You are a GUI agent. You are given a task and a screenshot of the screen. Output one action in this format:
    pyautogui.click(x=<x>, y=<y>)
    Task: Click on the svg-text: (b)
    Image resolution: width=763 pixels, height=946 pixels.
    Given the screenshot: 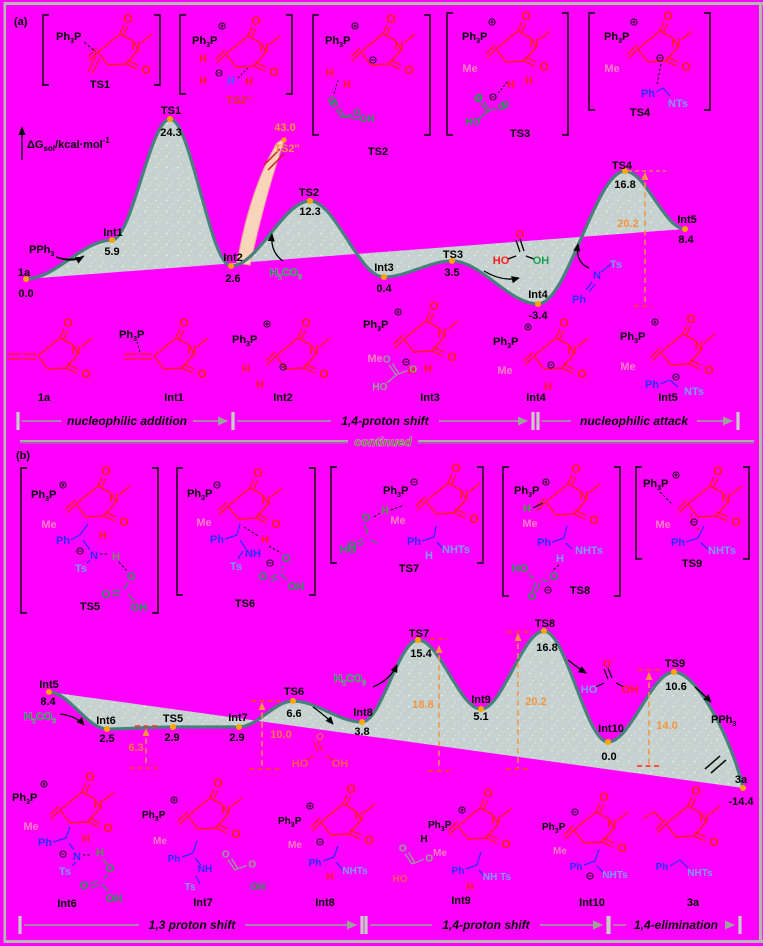 What is the action you would take?
    pyautogui.click(x=23, y=456)
    